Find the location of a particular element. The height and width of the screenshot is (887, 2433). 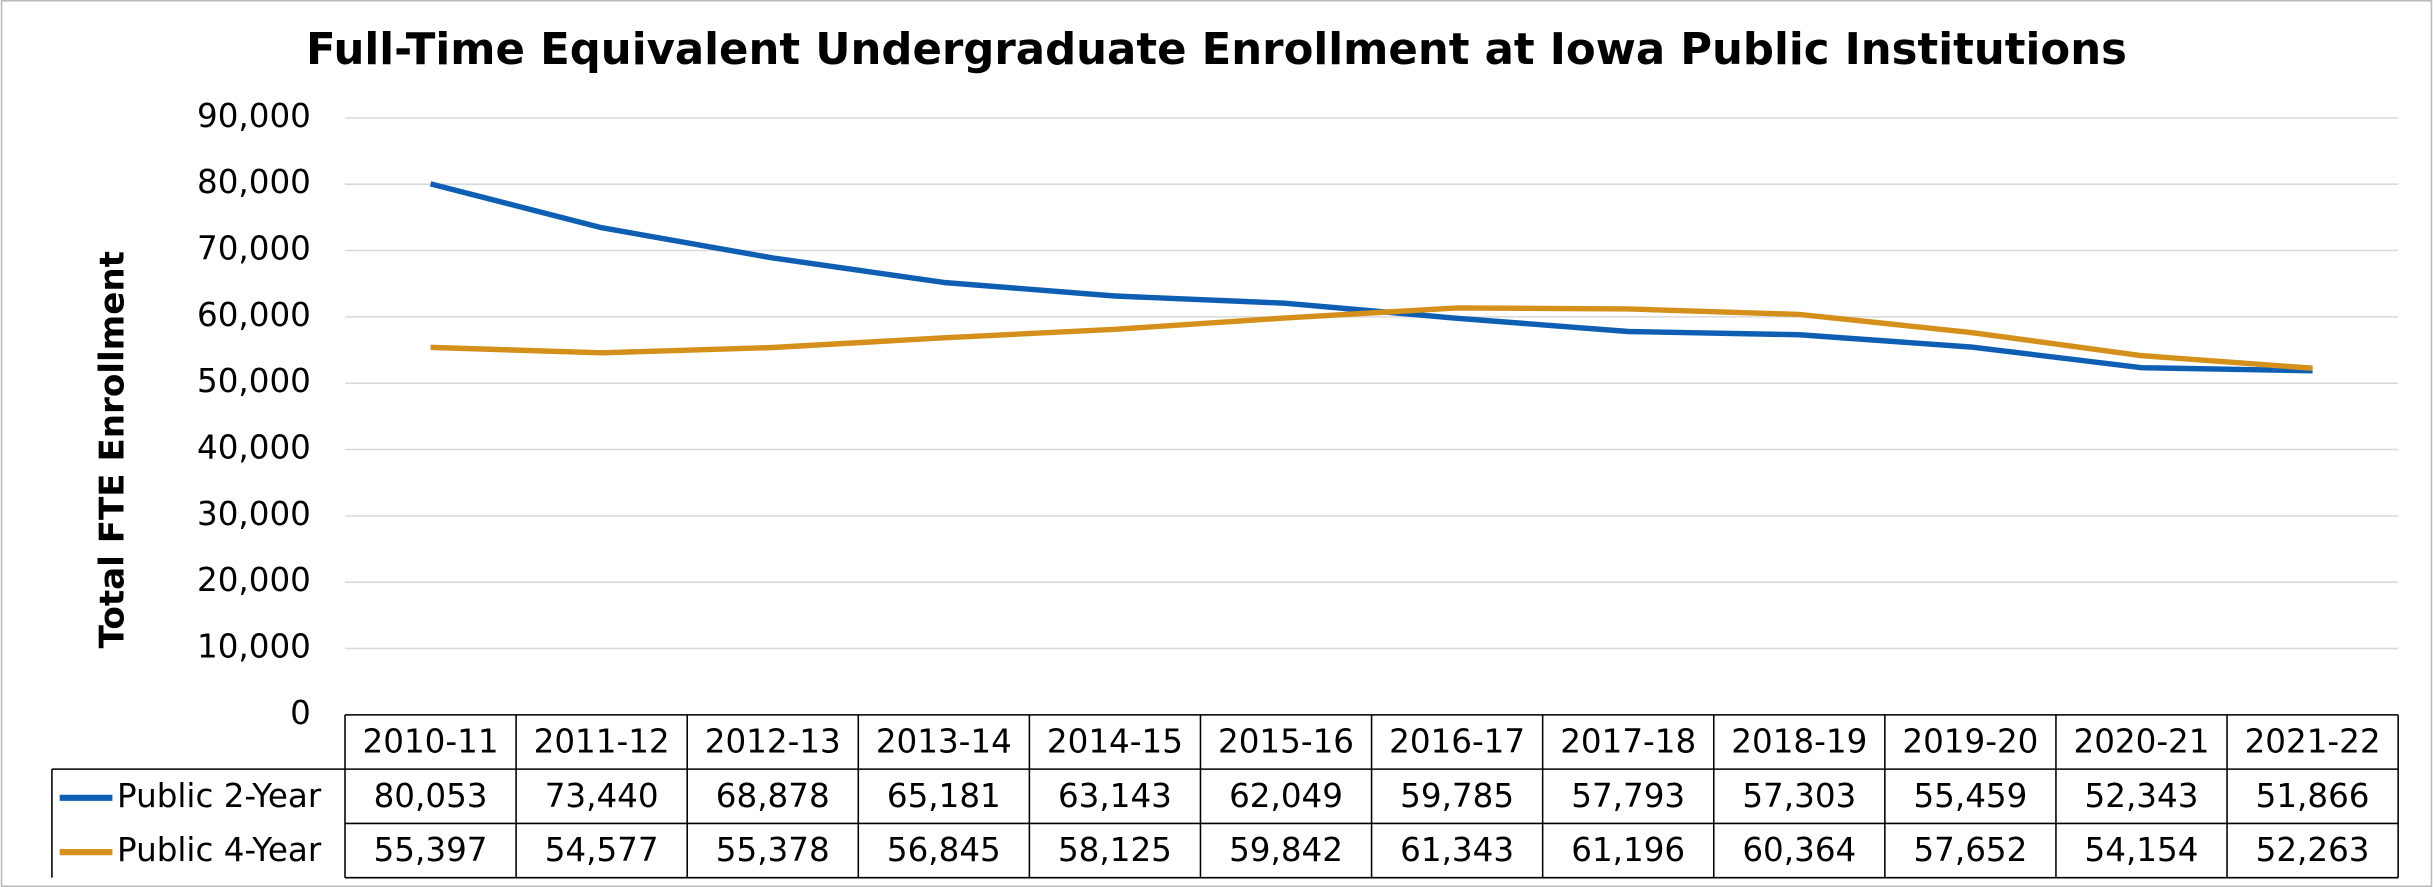

table-value: 55,397 is located at coordinates (431, 850).